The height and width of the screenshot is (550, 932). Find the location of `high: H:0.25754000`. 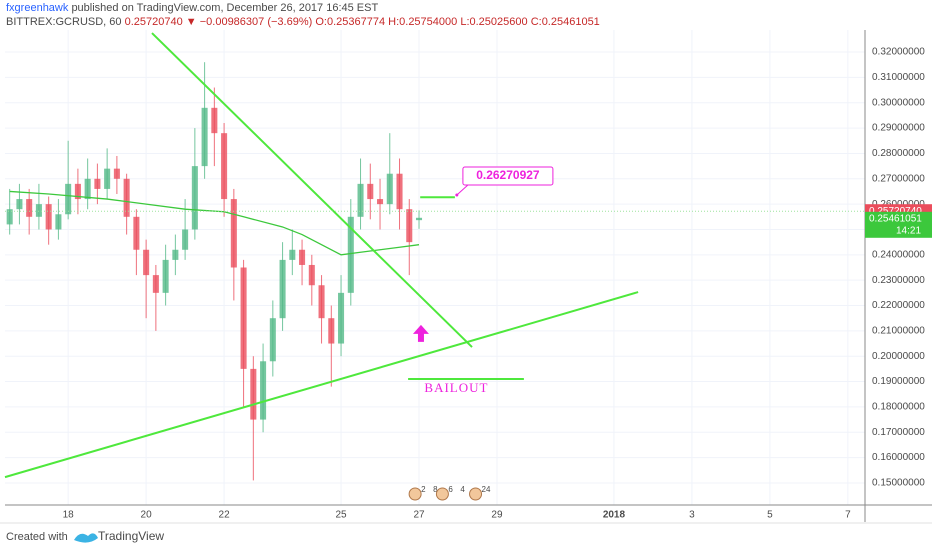

high: H:0.25754000 is located at coordinates (422, 22).